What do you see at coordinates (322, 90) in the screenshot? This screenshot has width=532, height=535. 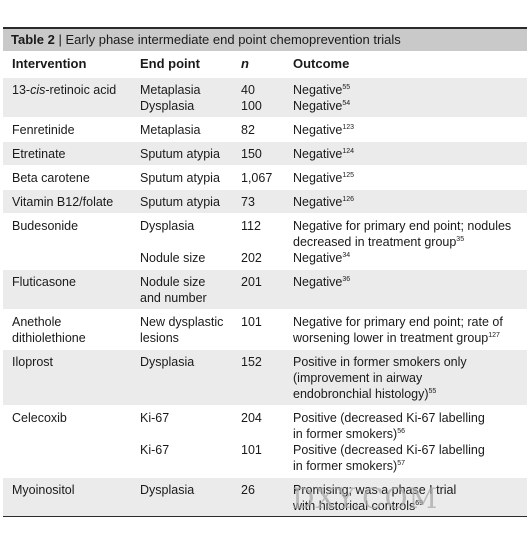 I see `outcome-cell: Negative55` at bounding box center [322, 90].